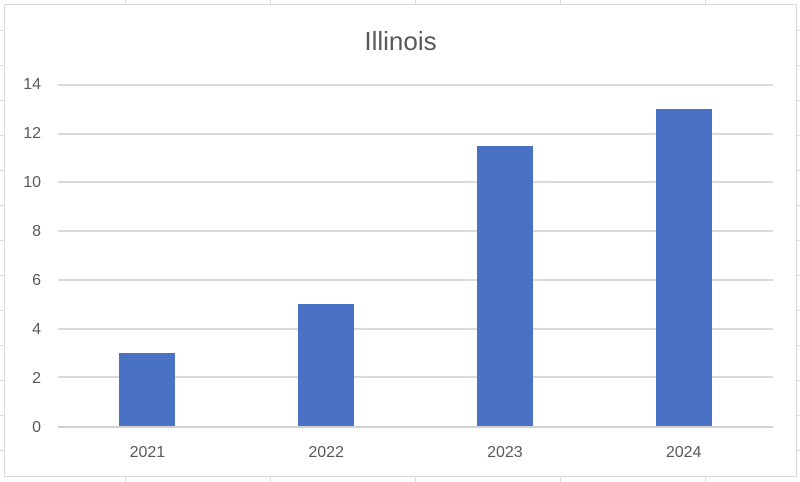 The image size is (800, 482). I want to click on y-tick-label-8: 8, so click(36, 231).